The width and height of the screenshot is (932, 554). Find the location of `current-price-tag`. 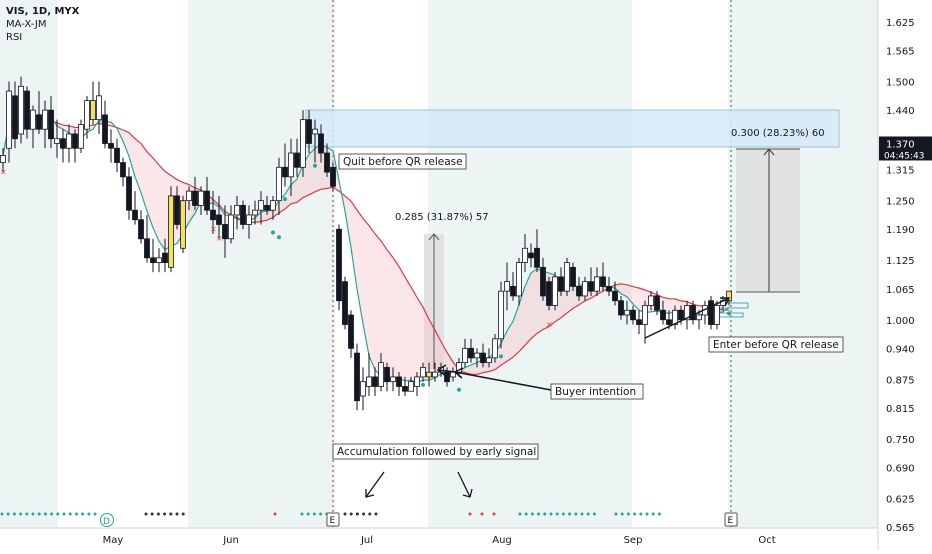

current-price-tag is located at coordinates (905, 148).